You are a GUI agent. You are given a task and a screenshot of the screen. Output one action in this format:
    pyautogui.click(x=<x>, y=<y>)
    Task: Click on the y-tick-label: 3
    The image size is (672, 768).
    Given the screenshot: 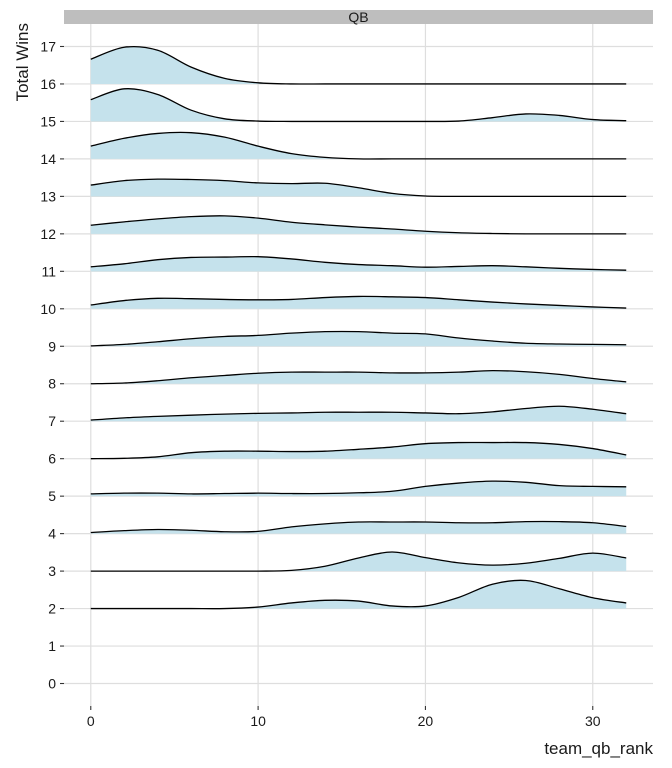 What is the action you would take?
    pyautogui.click(x=52, y=571)
    